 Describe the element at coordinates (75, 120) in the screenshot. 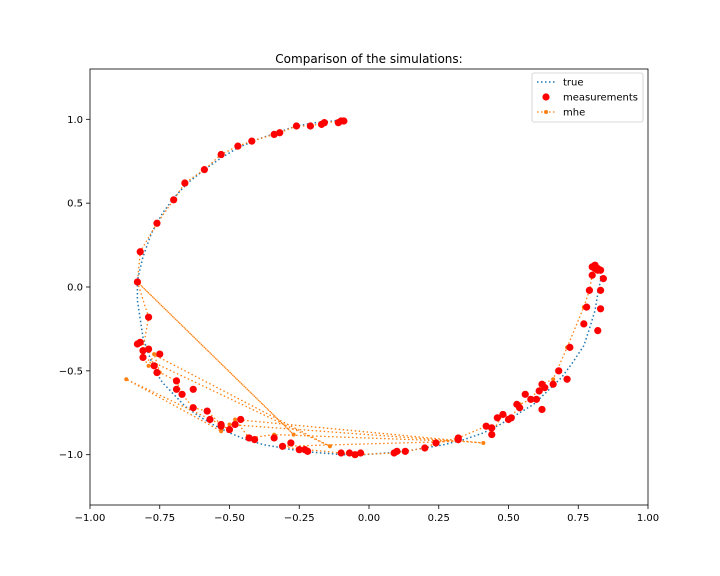

I see `y-tick-label: 1.0` at that location.